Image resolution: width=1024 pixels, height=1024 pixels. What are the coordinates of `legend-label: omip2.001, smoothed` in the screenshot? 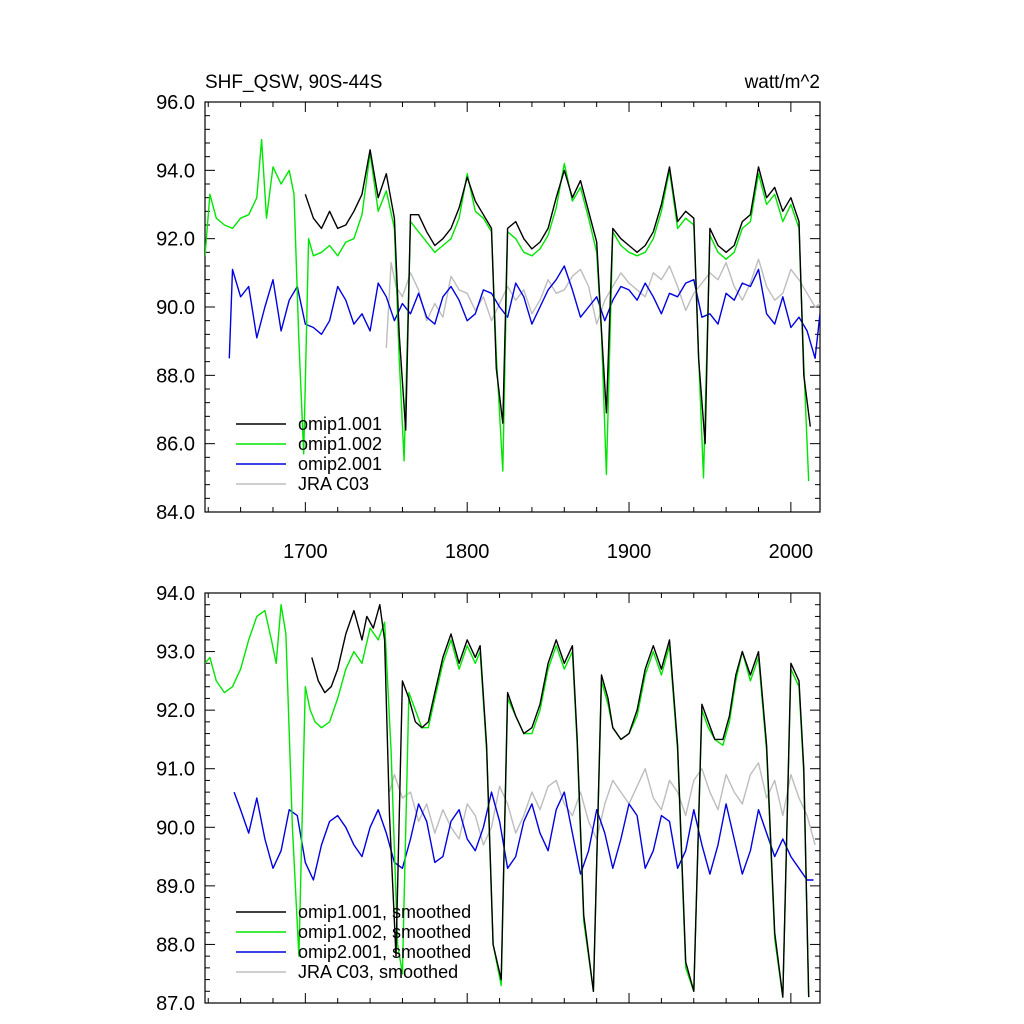 It's located at (384, 952).